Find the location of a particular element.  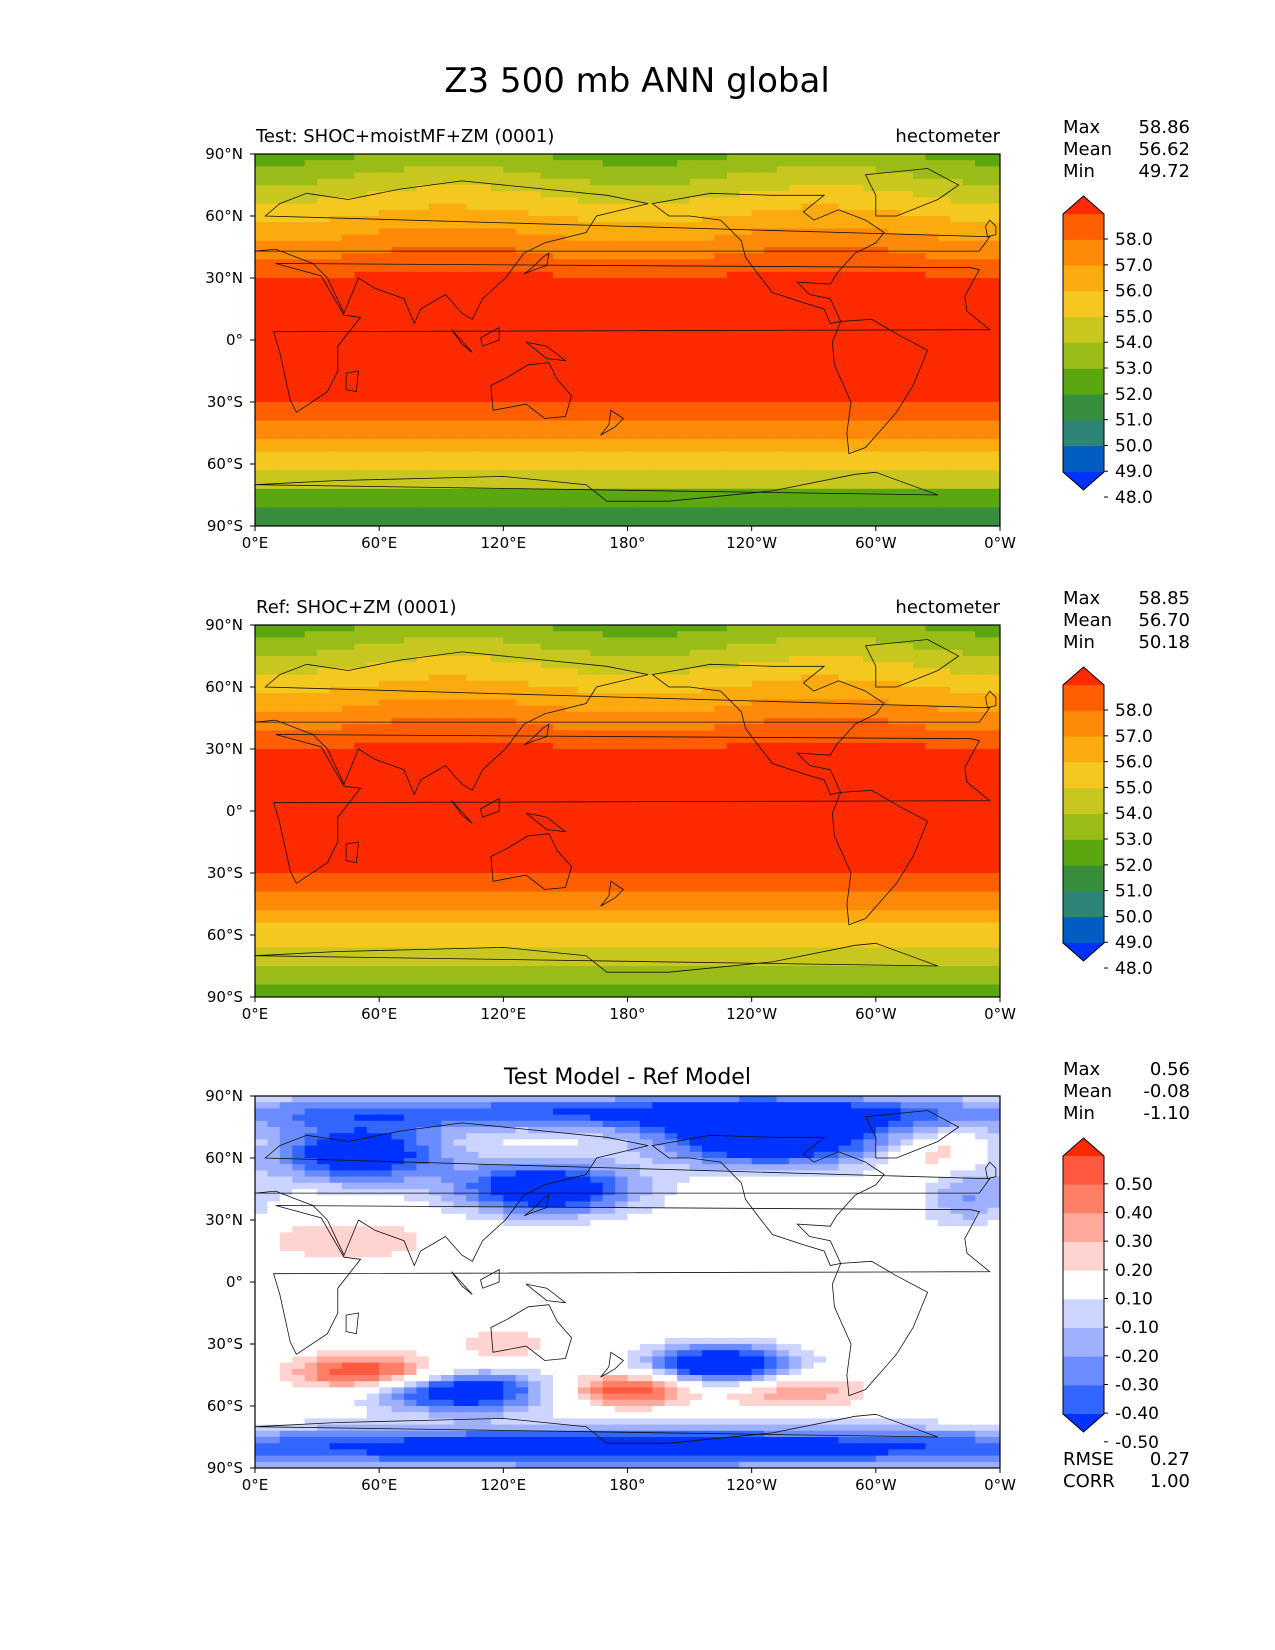

colorbar-outline is located at coordinates (1083, 343).